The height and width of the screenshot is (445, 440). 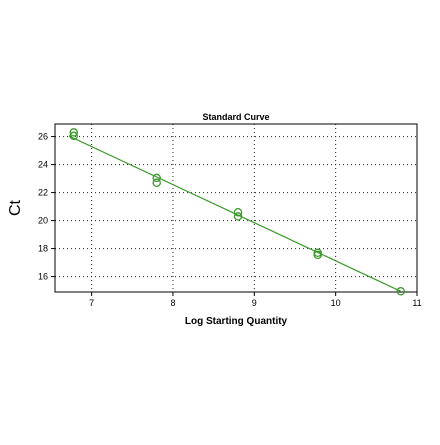 I want to click on y-tick-label: 16, so click(x=43, y=277).